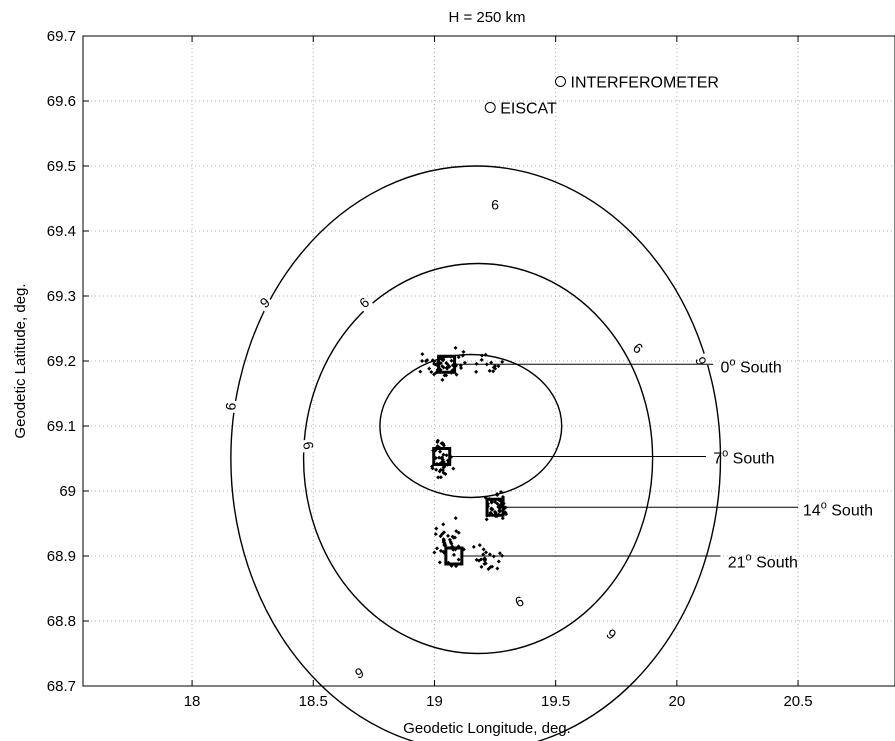  I want to click on x-tick-label: 20.5, so click(797, 701).